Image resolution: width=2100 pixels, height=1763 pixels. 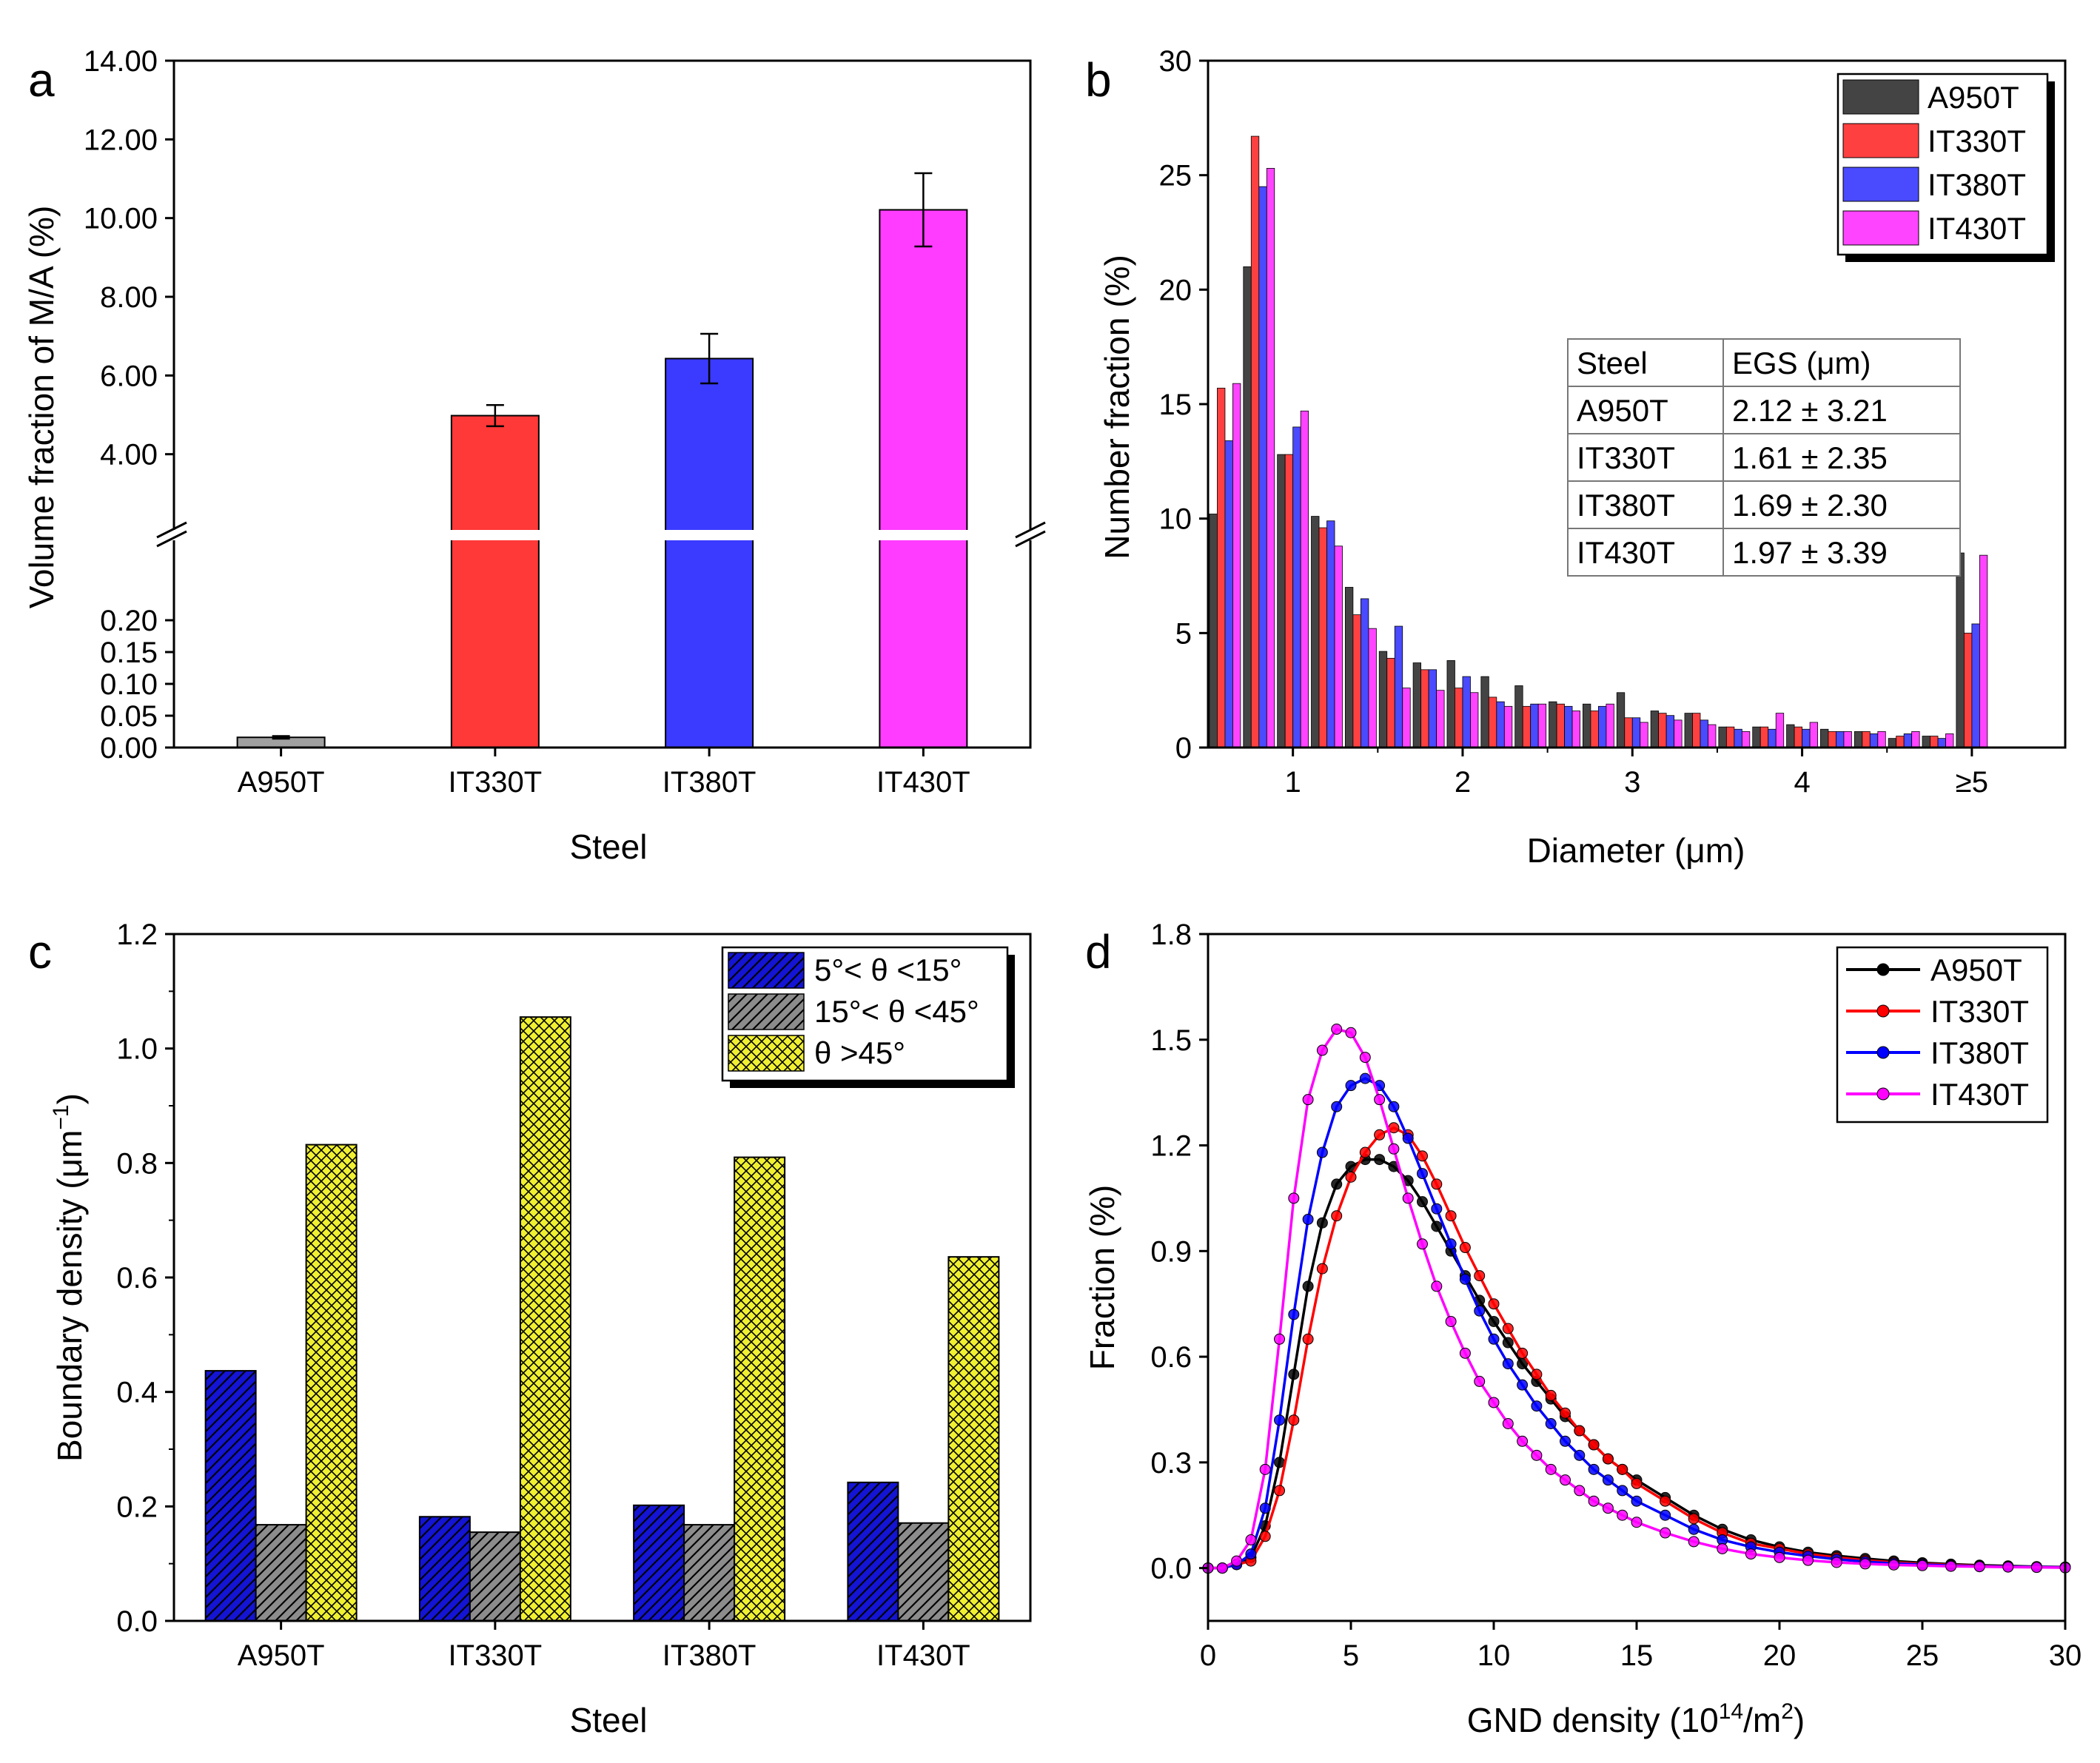 What do you see at coordinates (1979, 1094) in the screenshot?
I see `legend-label-IT430T: IT430T` at bounding box center [1979, 1094].